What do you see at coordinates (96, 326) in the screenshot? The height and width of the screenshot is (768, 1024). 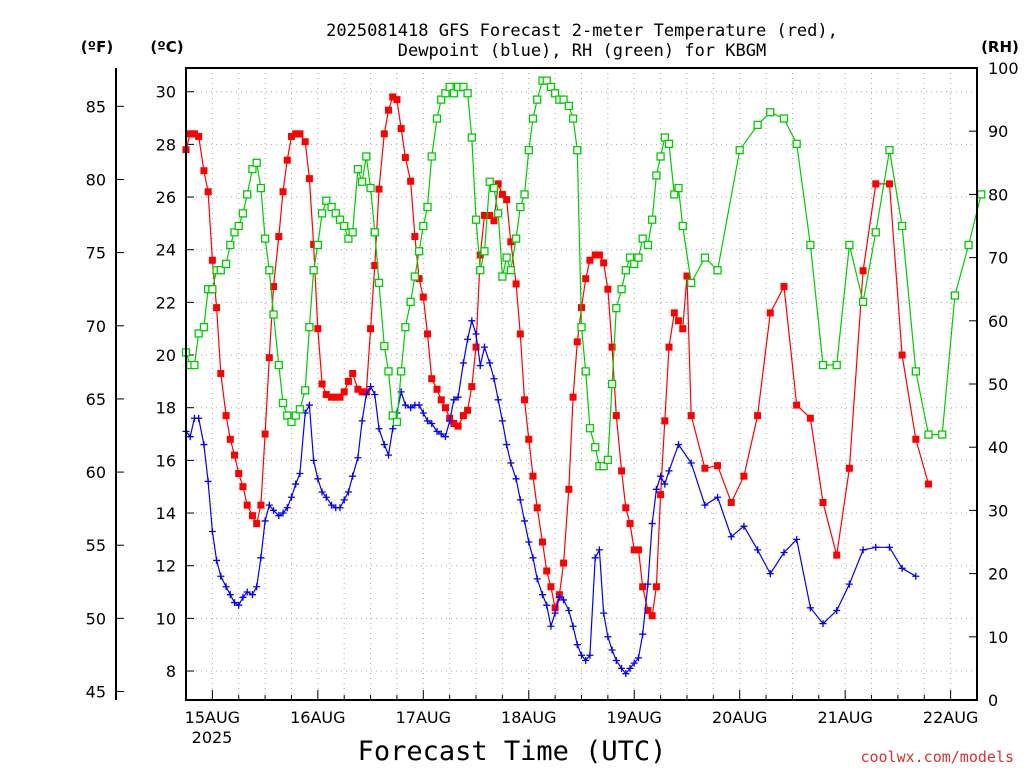 I see `fahrenheit-tick-label: 70` at bounding box center [96, 326].